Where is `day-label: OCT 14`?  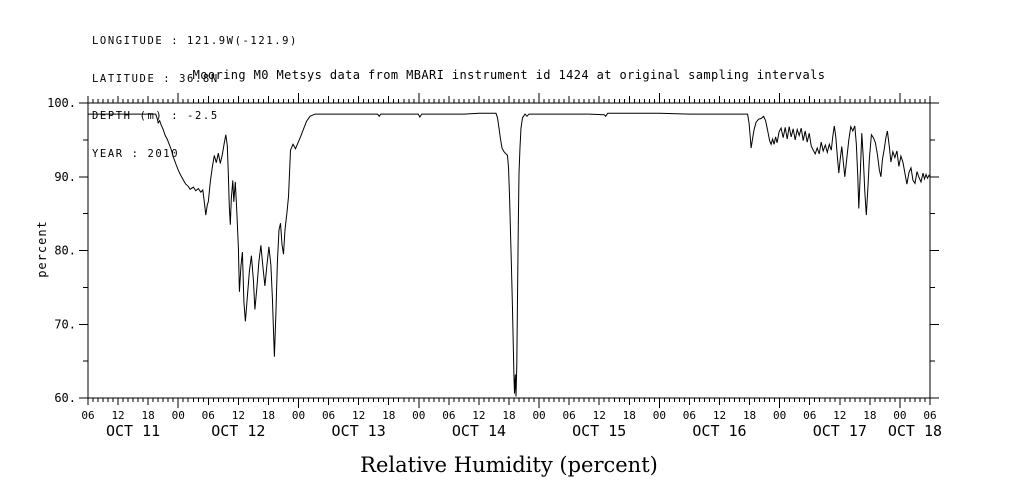
day-label: OCT 14 is located at coordinates (479, 431).